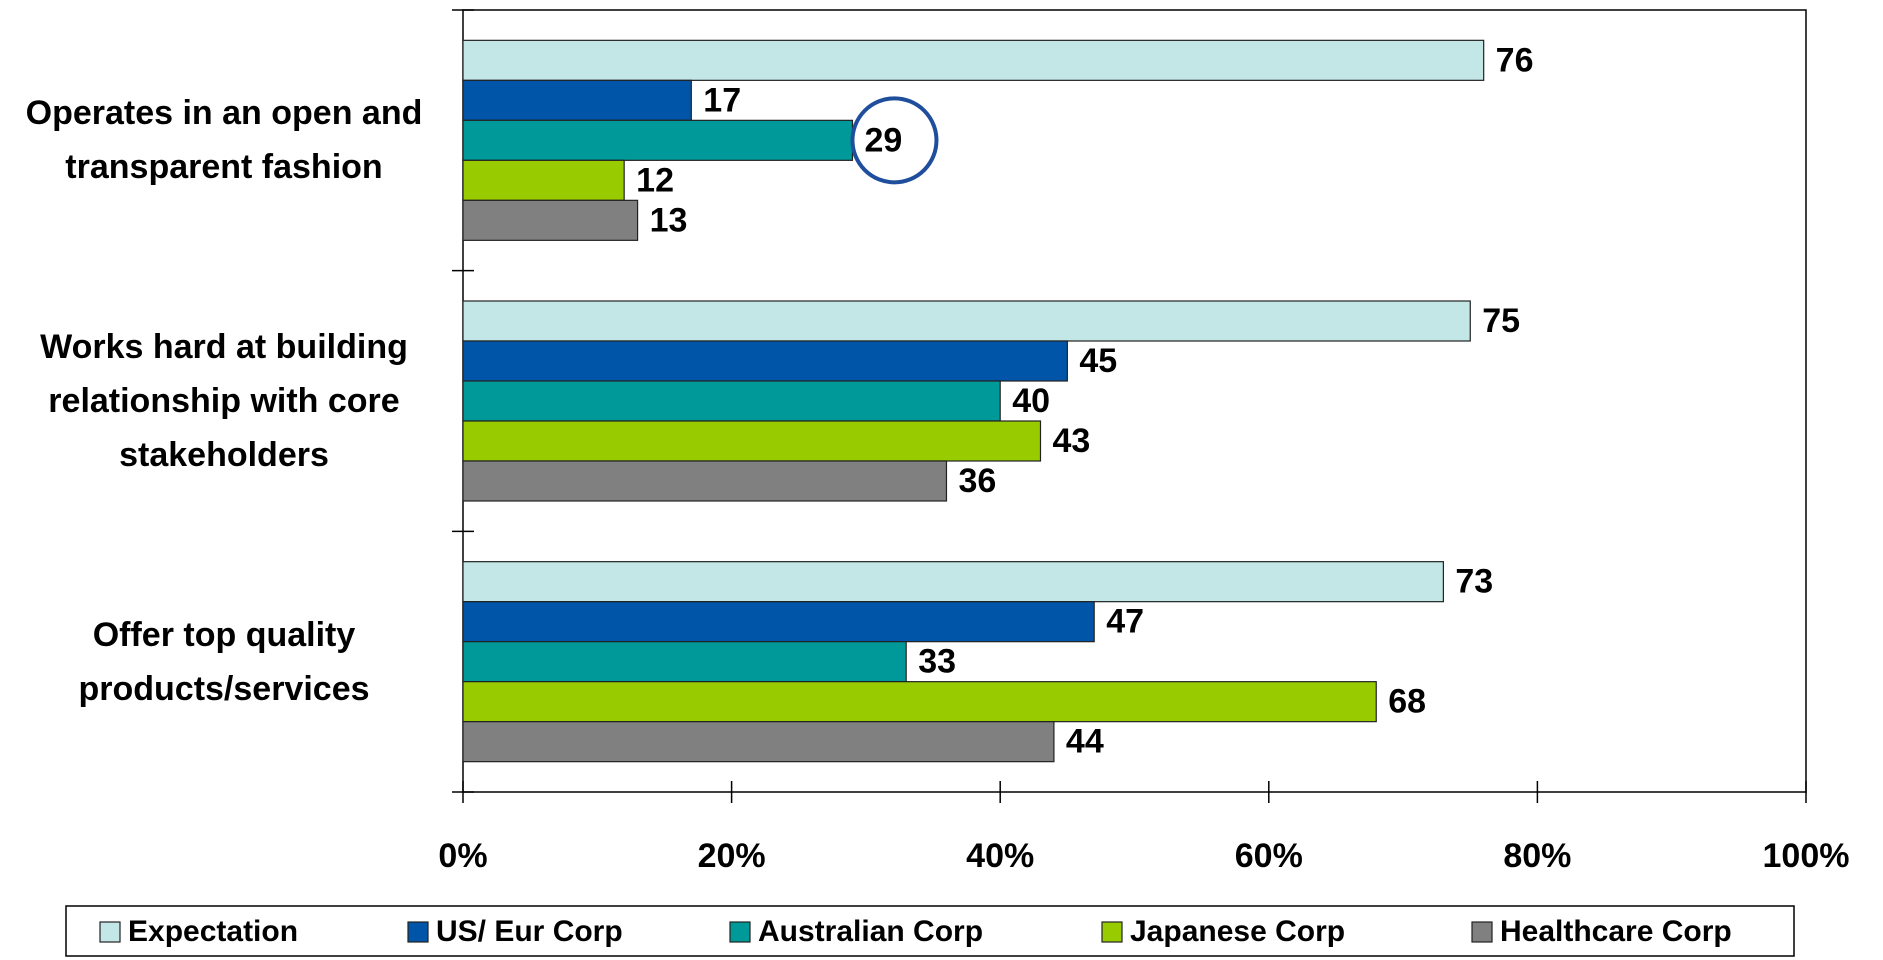 Image resolution: width=1883 pixels, height=960 pixels. What do you see at coordinates (1407, 702) in the screenshot?
I see `data-label: 68` at bounding box center [1407, 702].